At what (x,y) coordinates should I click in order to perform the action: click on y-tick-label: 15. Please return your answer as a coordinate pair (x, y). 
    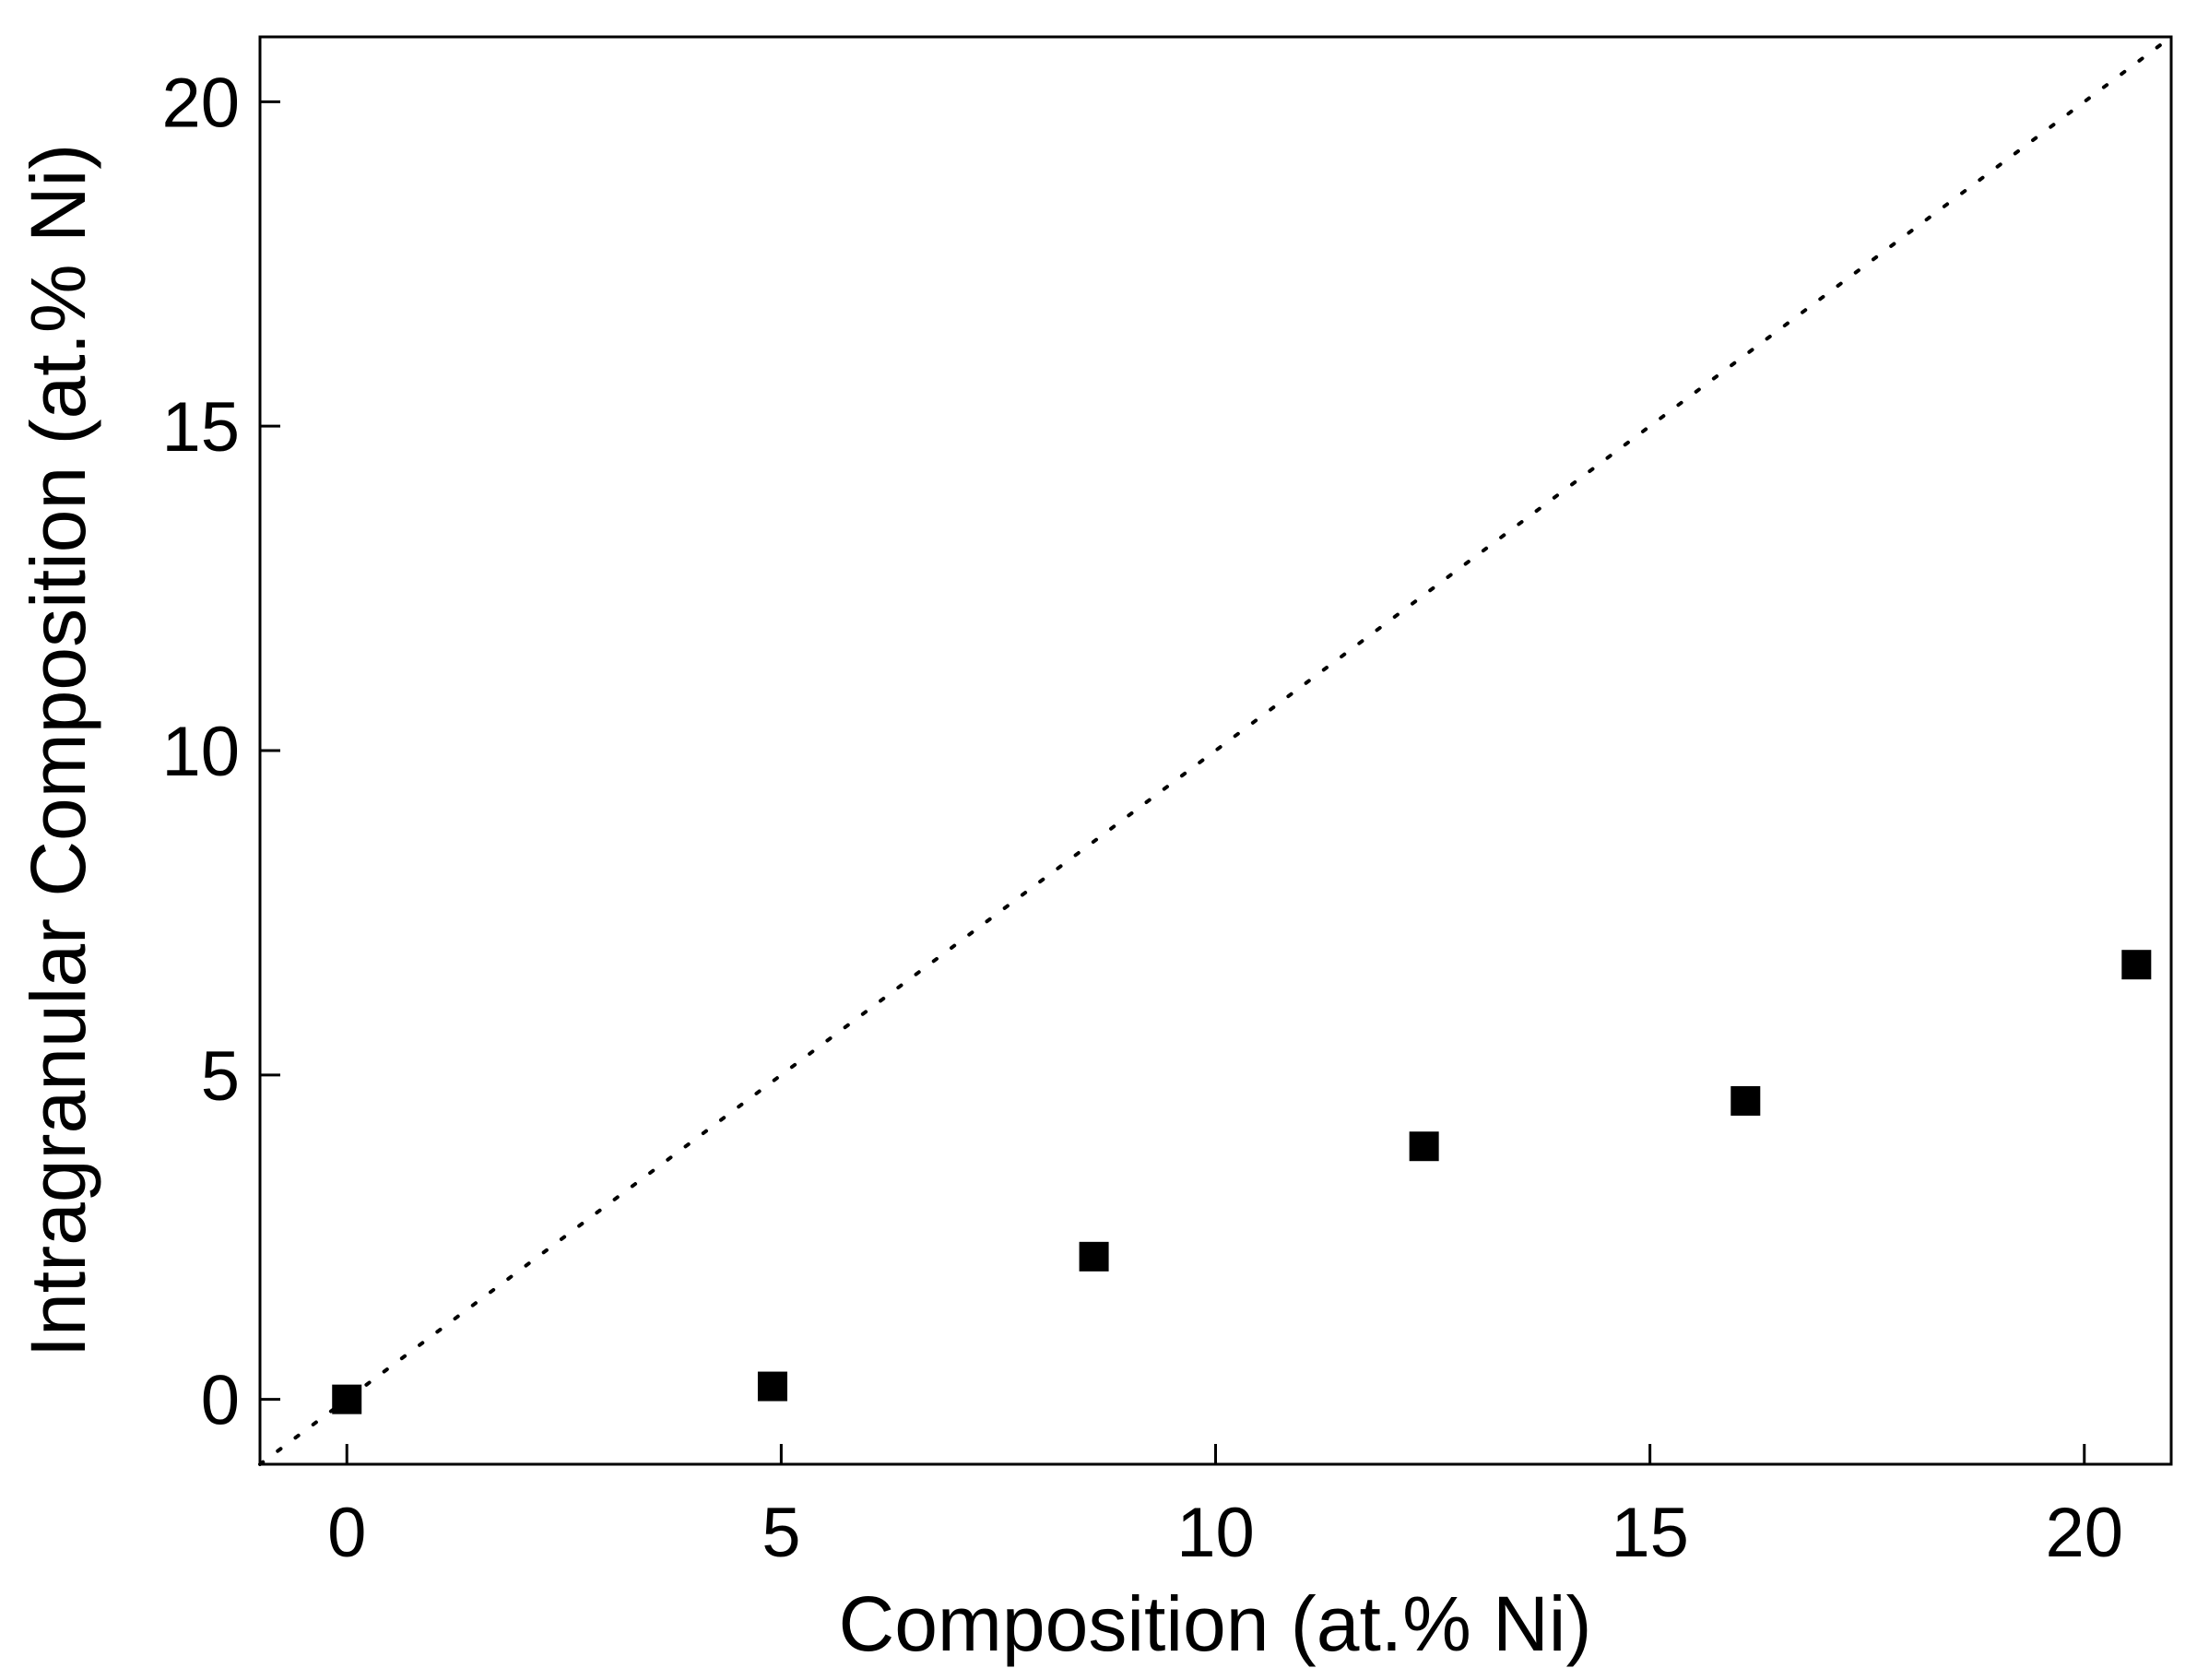
    Looking at the image, I should click on (200, 427).